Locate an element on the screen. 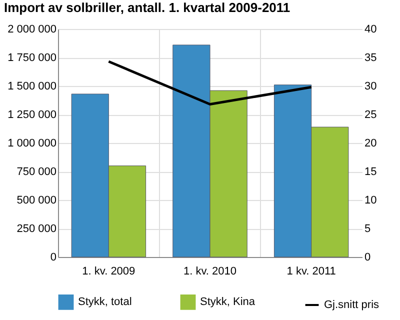  legend-label: Stykk, Kina is located at coordinates (228, 302).